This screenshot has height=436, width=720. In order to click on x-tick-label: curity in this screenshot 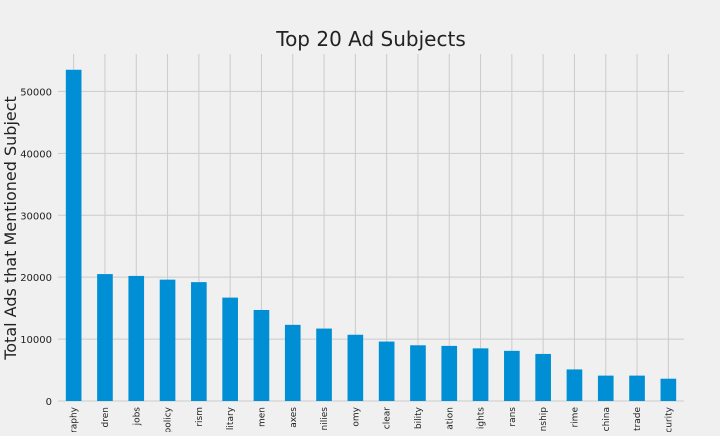, I will do `click(669, 419)`.